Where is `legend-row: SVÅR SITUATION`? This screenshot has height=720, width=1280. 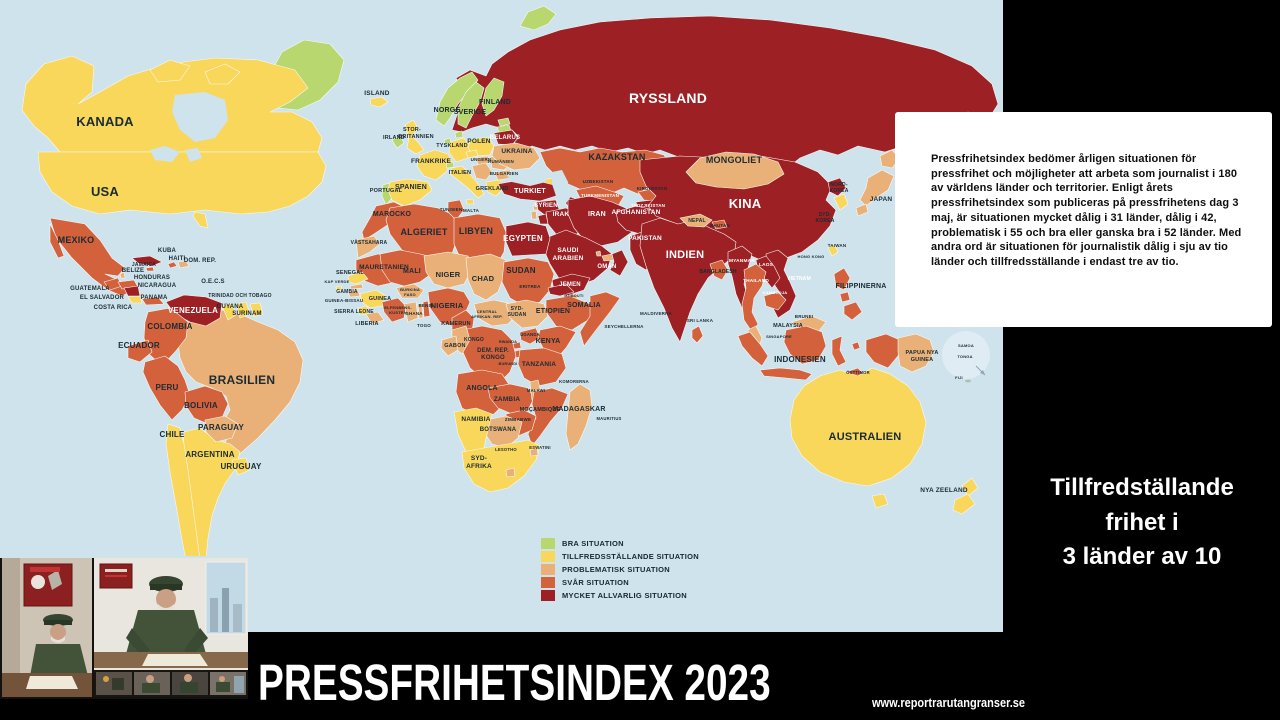 legend-row: SVÅR SITUATION is located at coordinates (620, 582).